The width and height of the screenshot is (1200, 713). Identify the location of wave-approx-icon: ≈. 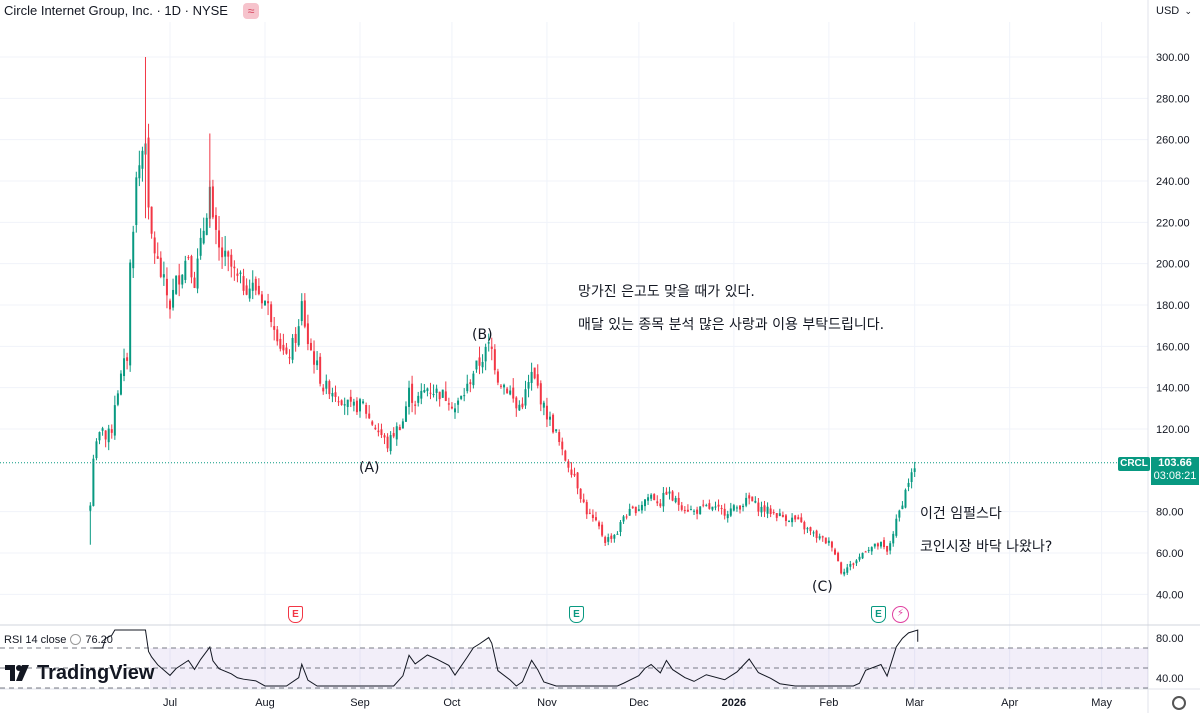
(251, 11).